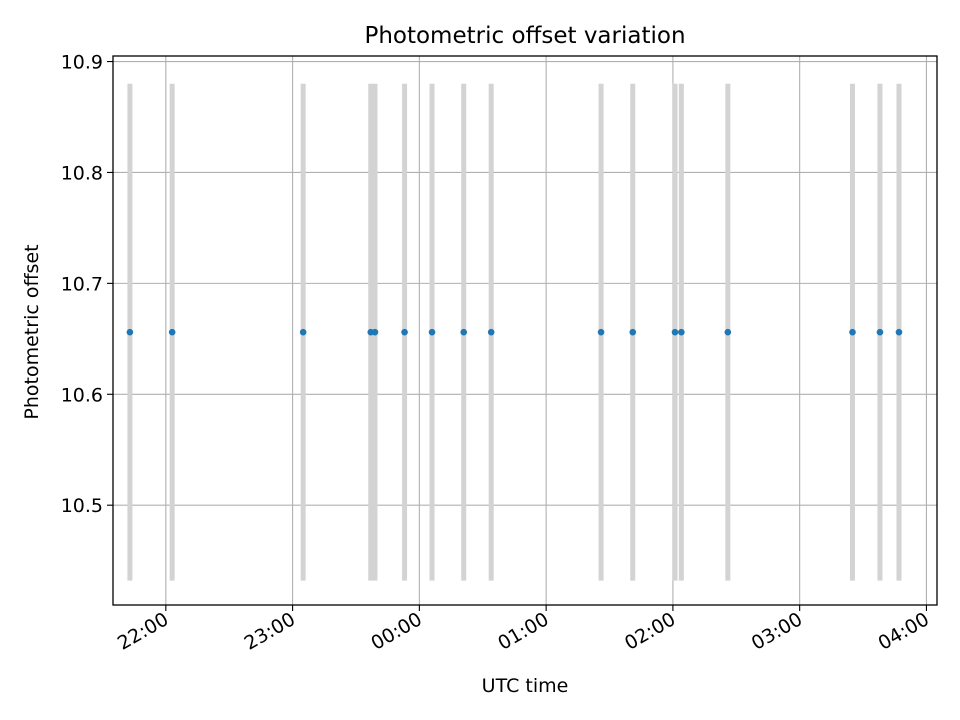  What do you see at coordinates (270, 631) in the screenshot?
I see `x-tick-label: 23:00` at bounding box center [270, 631].